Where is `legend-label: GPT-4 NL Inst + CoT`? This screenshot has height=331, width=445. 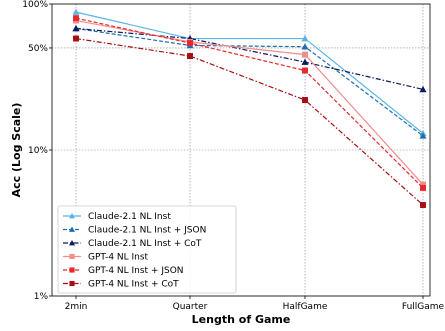
legend-label: GPT-4 NL Inst + CoT is located at coordinates (133, 285).